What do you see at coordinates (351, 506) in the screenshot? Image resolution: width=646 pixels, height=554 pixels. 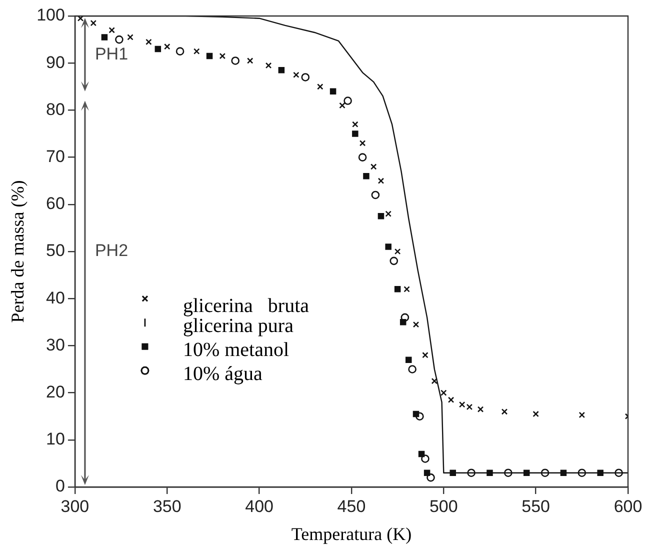 I see `x-tick-label: 450` at bounding box center [351, 506].